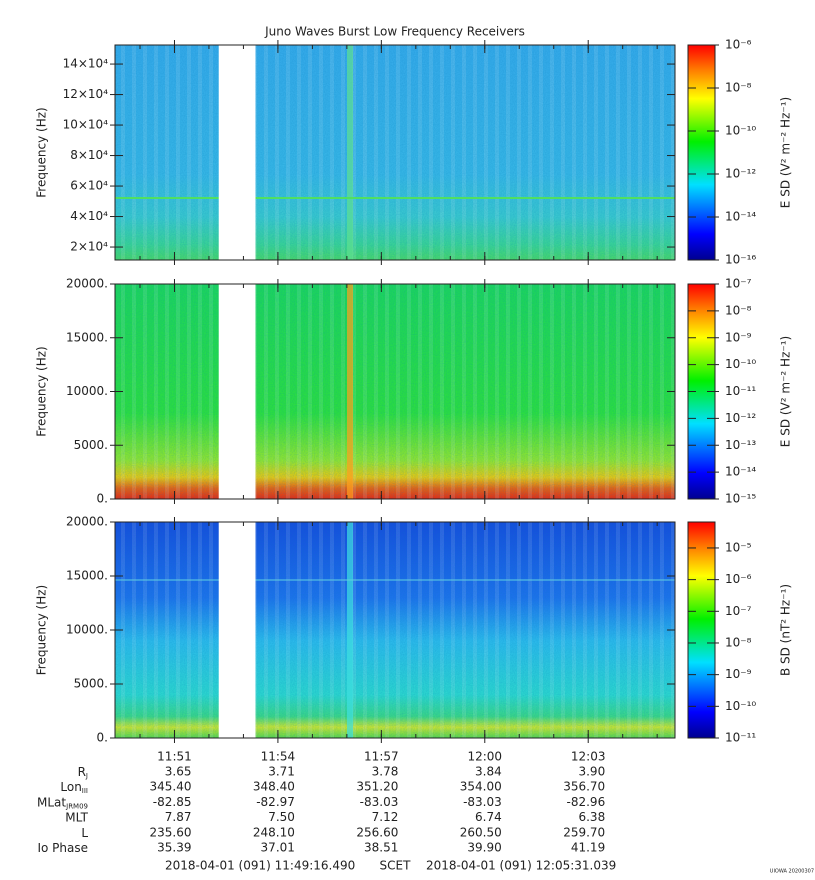 The image size is (815, 880). Describe the element at coordinates (274, 832) in the screenshot. I see `ephemeris-value: 248.10` at that location.